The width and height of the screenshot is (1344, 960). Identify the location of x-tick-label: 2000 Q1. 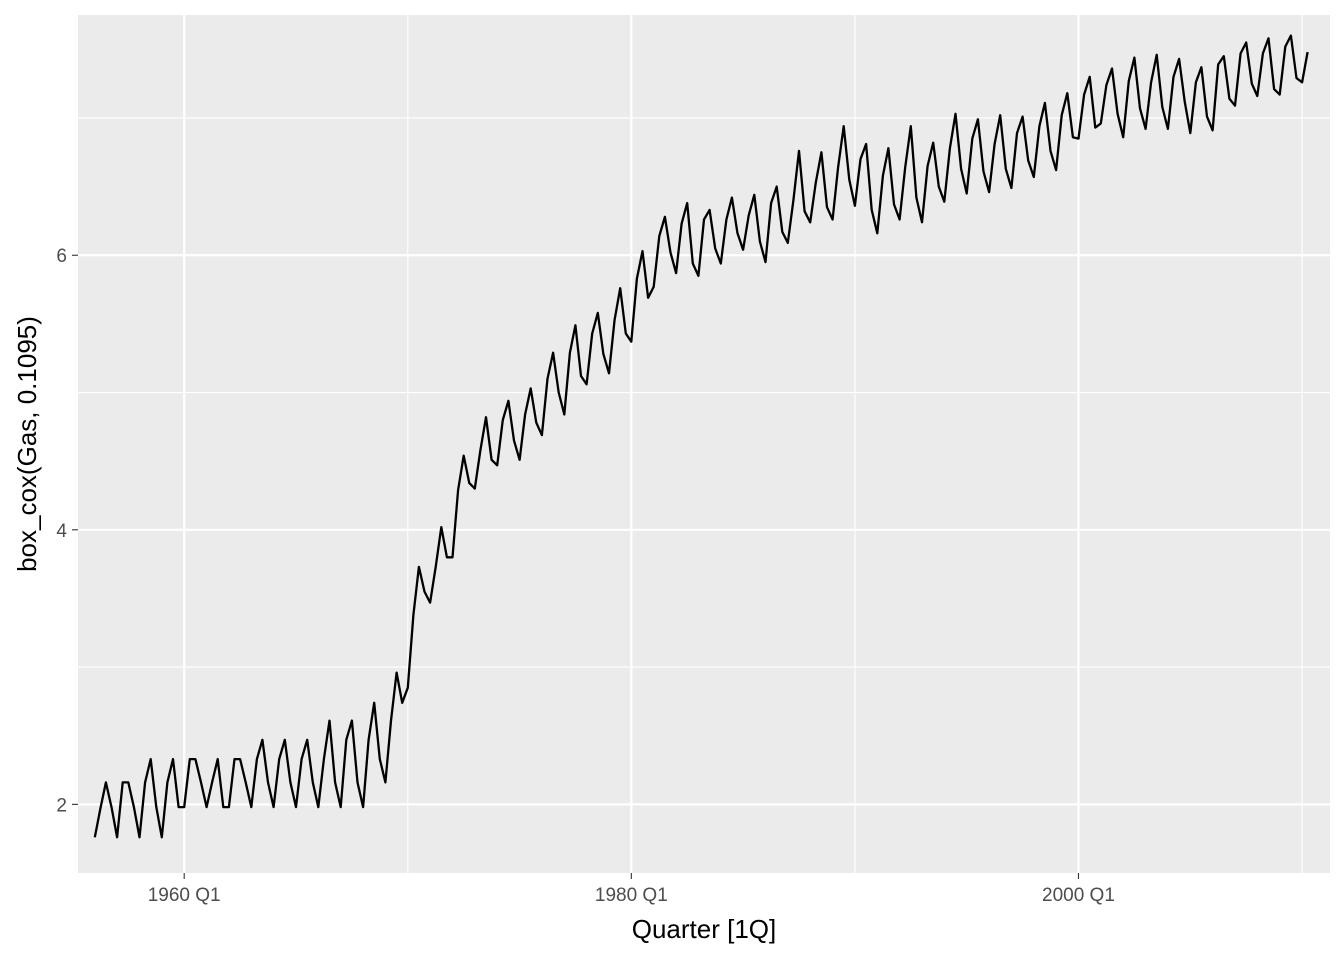
(1078, 895).